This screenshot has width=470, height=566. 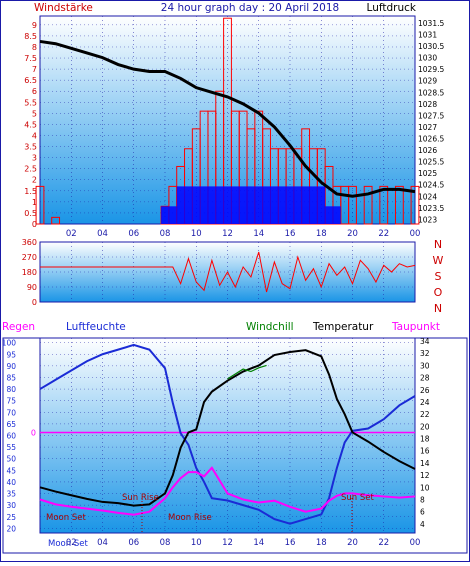 What do you see at coordinates (425, 341) in the screenshot?
I see `temperature-y-tick-label: 34` at bounding box center [425, 341].